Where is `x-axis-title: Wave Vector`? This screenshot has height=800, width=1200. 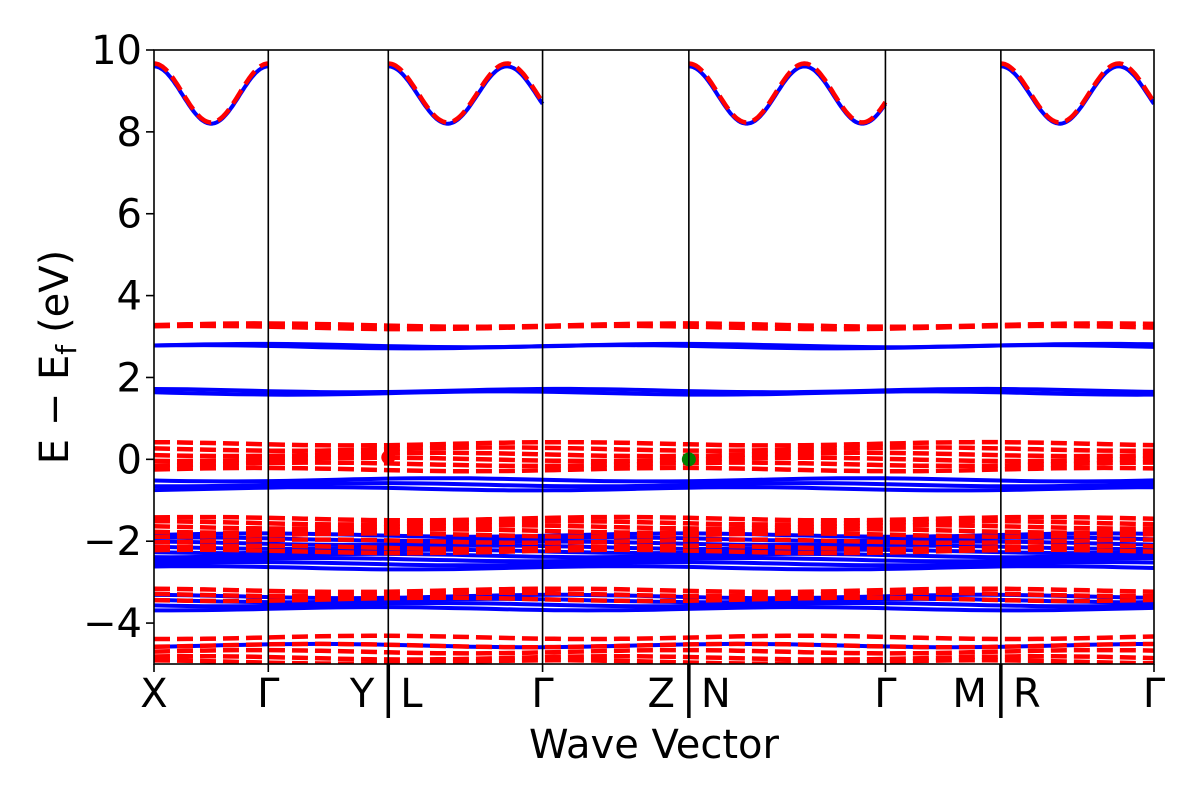 x-axis-title: Wave Vector is located at coordinates (654, 745).